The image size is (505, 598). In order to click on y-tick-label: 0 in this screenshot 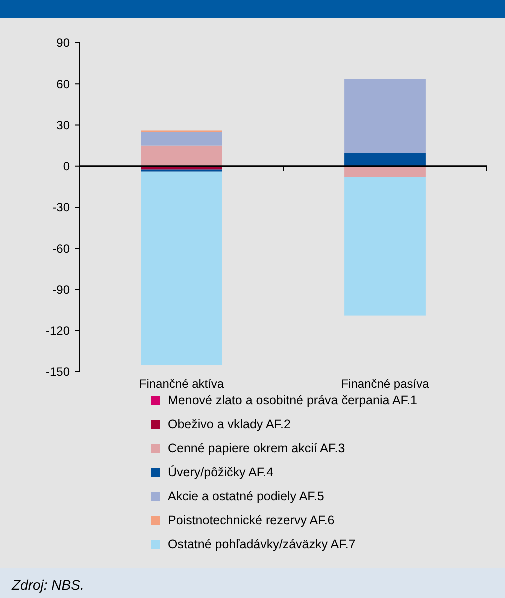, I will do `click(66, 167)`.